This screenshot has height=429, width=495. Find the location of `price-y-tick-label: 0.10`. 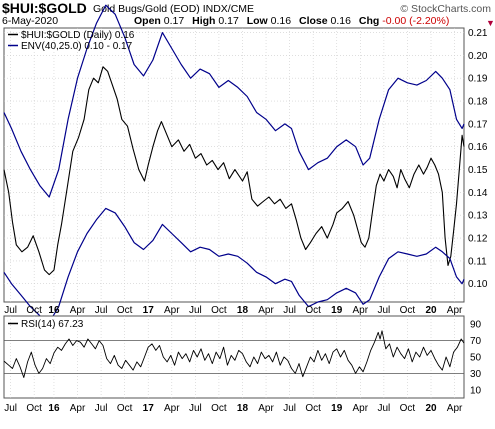

price-y-tick-label: 0.10 is located at coordinates (478, 284).